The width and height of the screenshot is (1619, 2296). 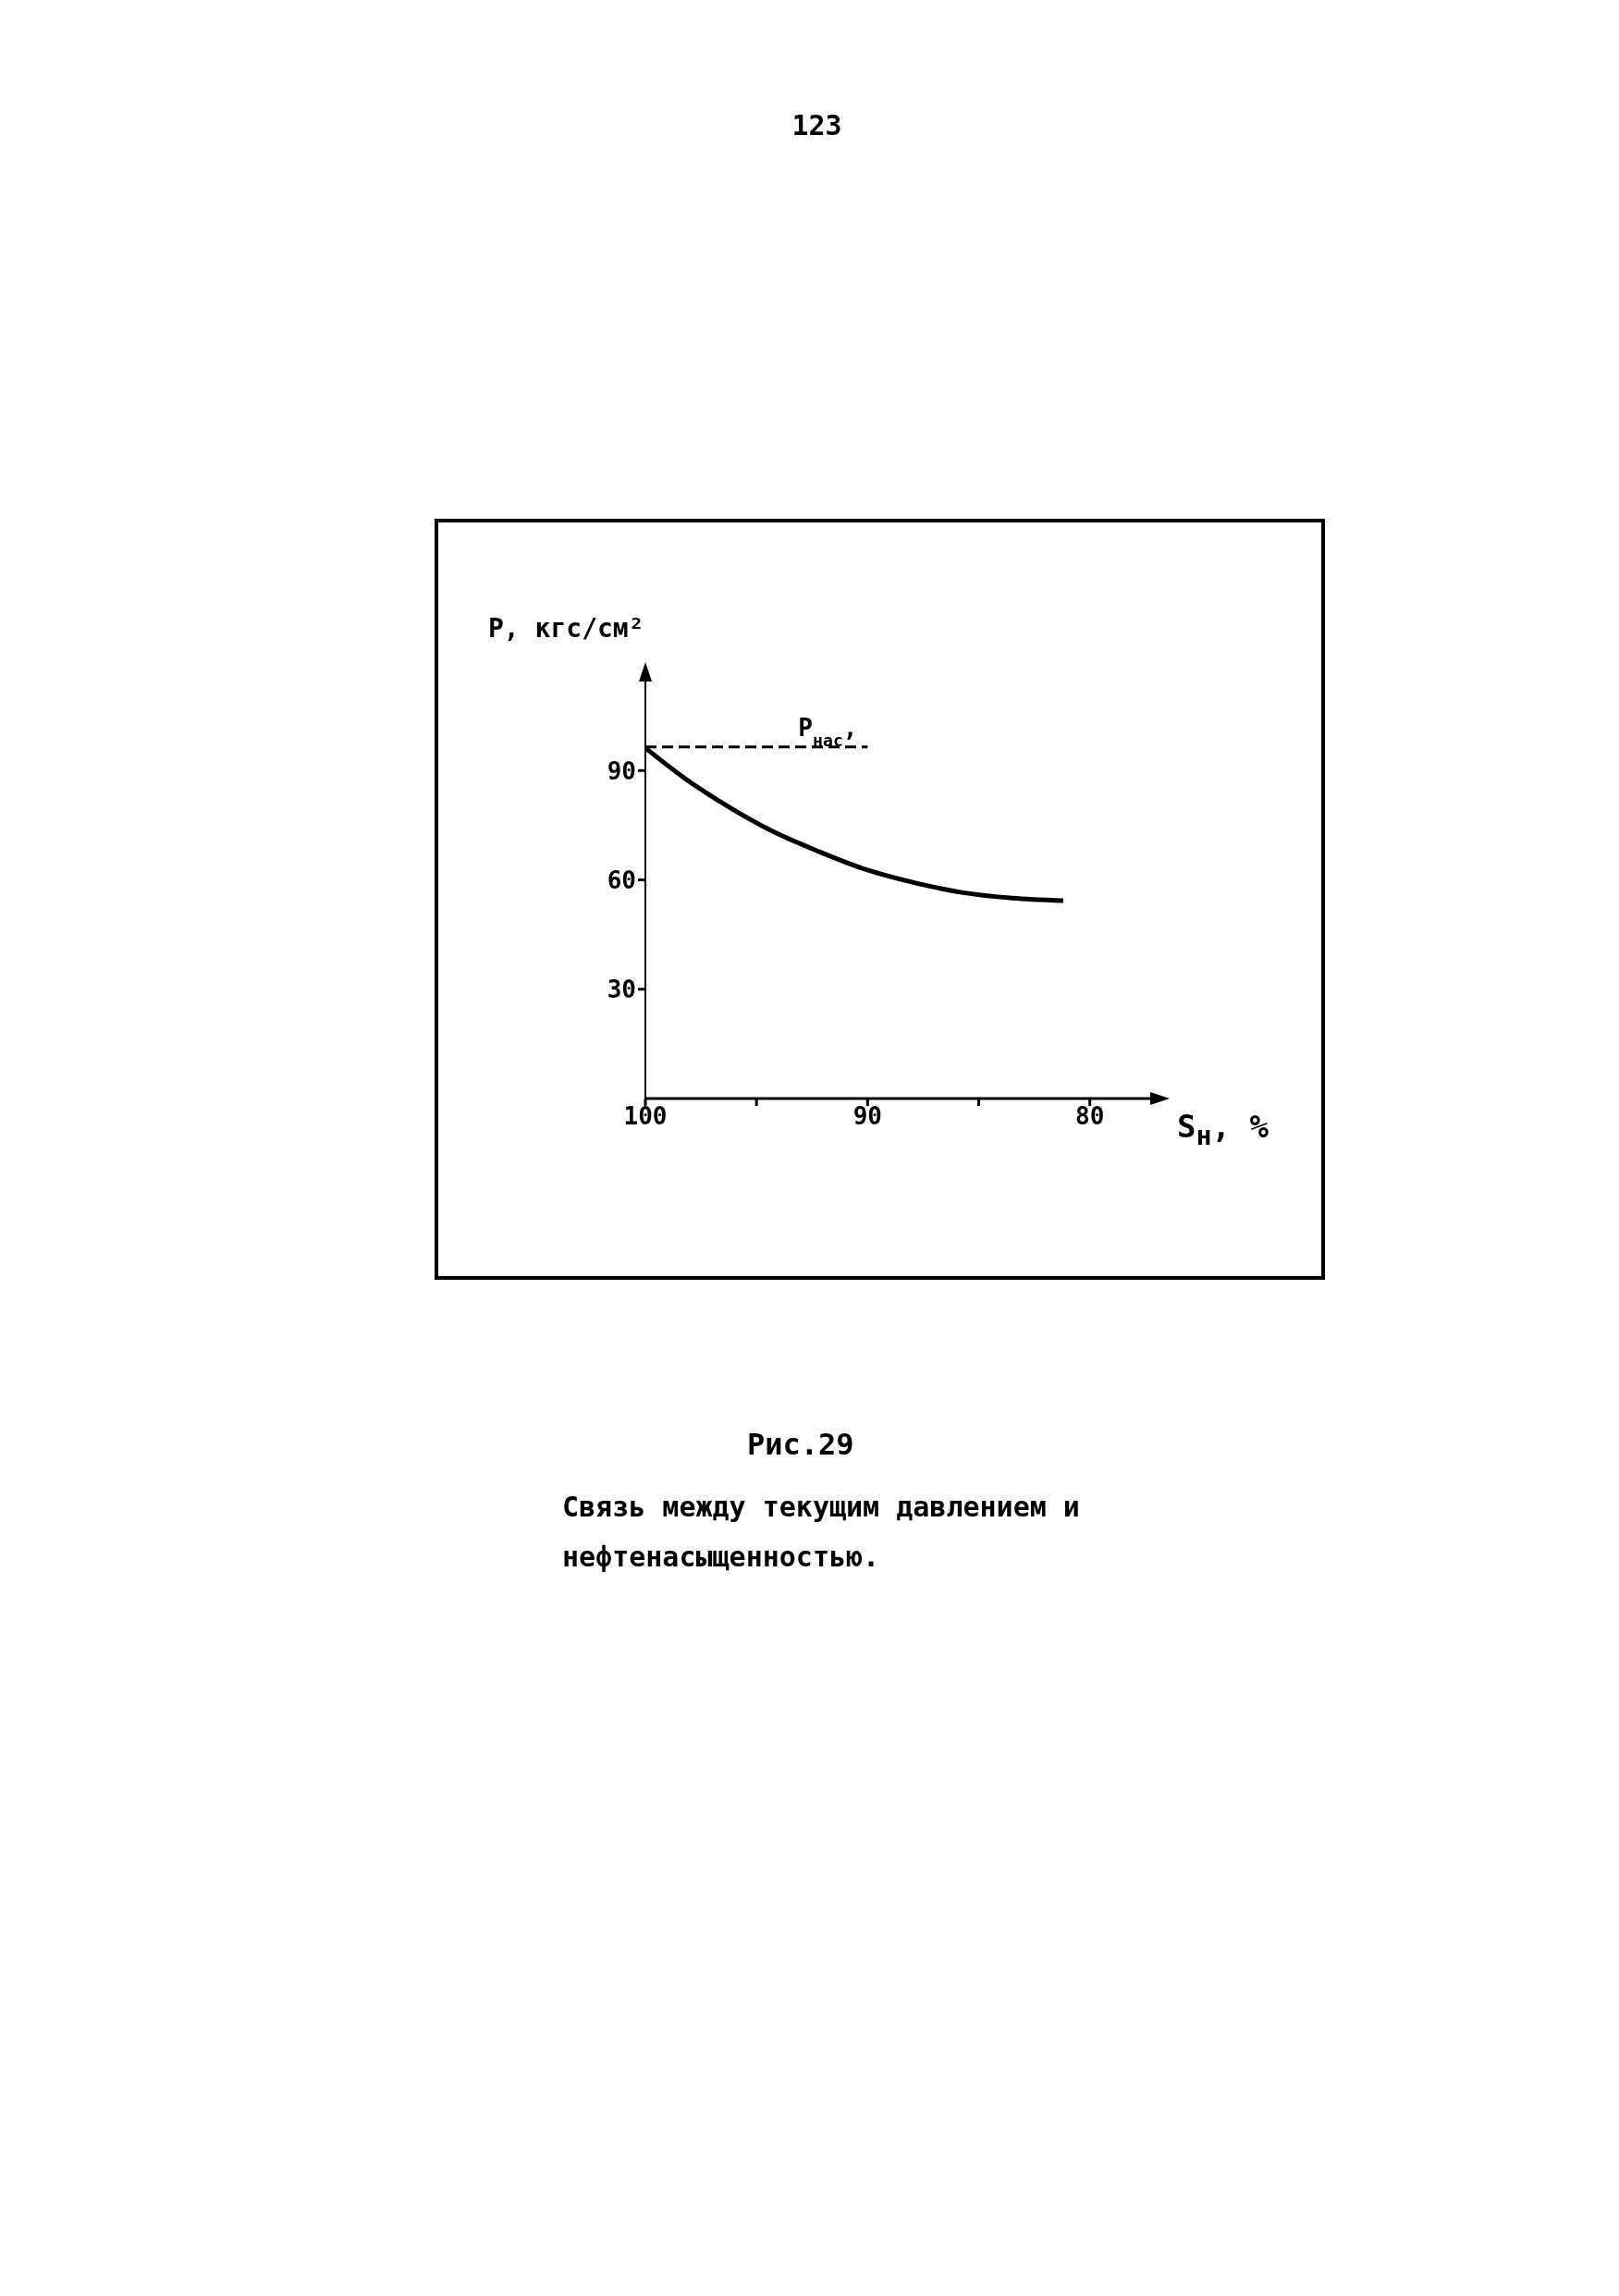 I want to click on x-tick-label: 100, so click(x=645, y=1117).